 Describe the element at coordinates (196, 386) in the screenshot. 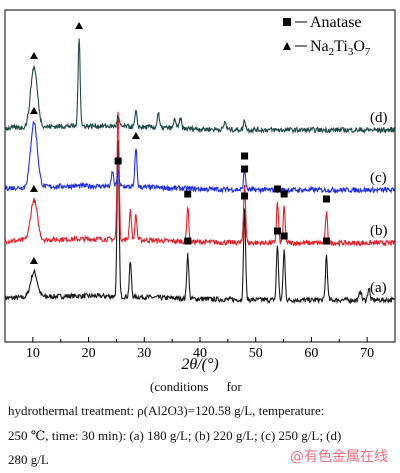

I see `caption-line-1: (conditions for` at that location.